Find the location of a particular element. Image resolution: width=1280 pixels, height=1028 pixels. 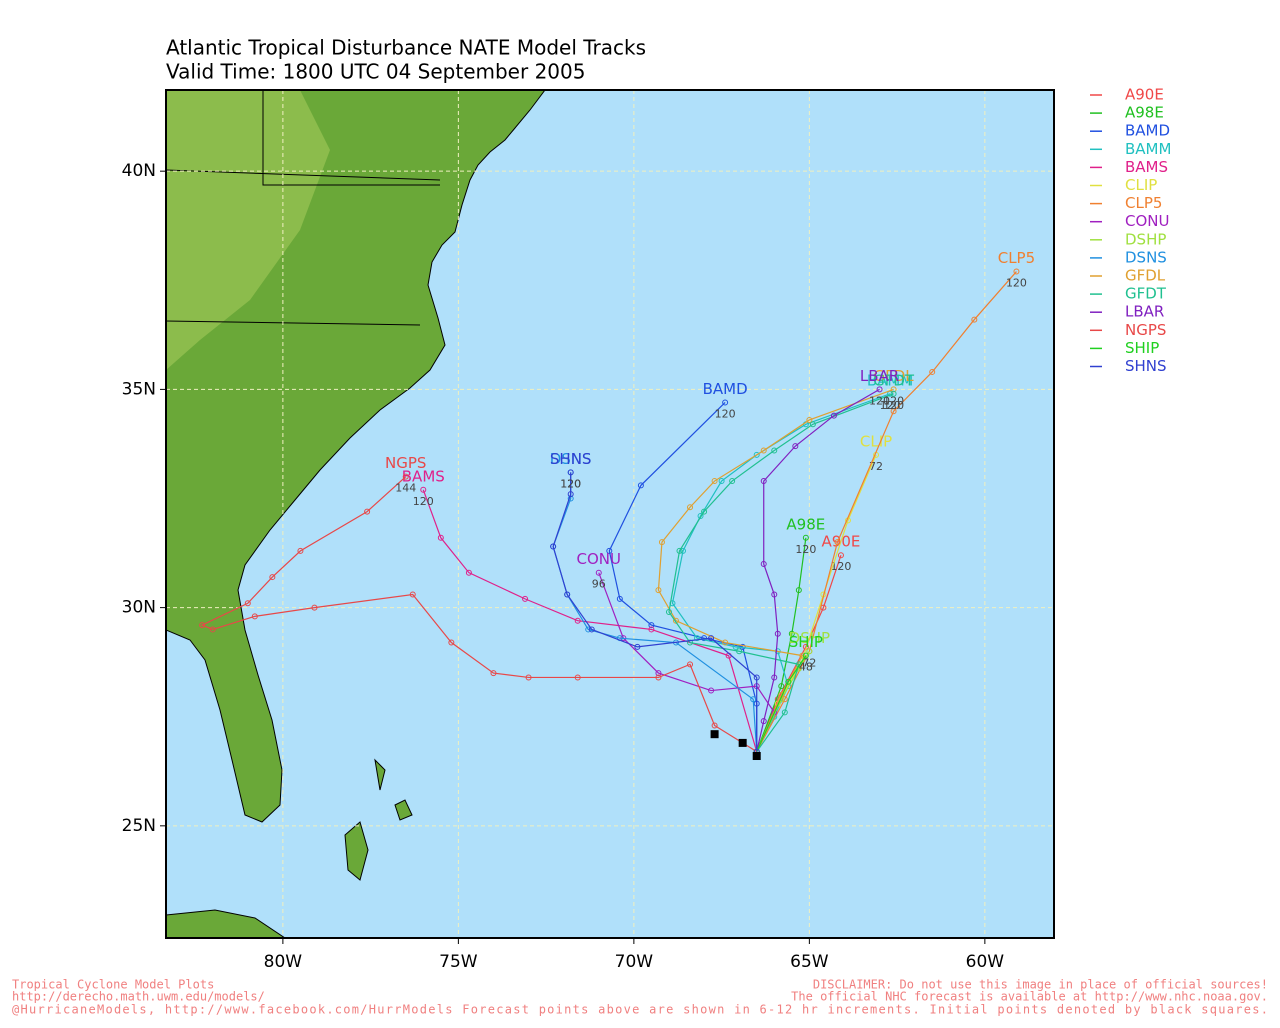

hour-label: 96 is located at coordinates (599, 584).